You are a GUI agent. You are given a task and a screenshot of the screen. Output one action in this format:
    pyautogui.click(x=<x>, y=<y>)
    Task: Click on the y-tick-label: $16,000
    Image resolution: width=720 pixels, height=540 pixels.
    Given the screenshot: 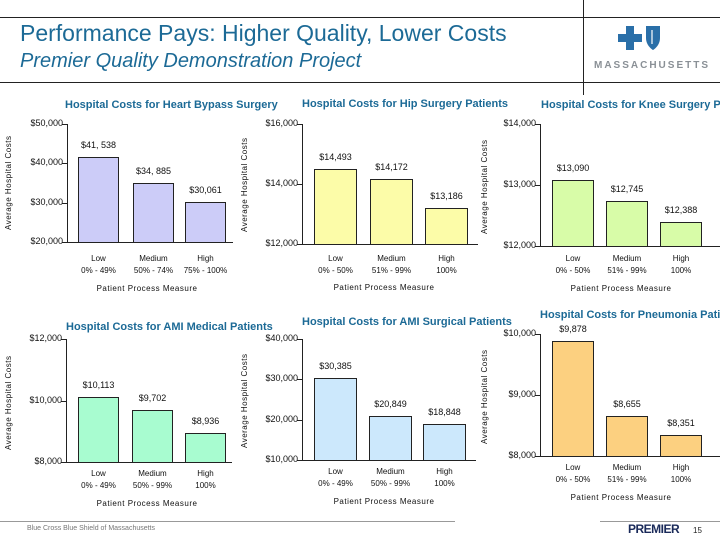 What is the action you would take?
    pyautogui.click(x=281, y=123)
    